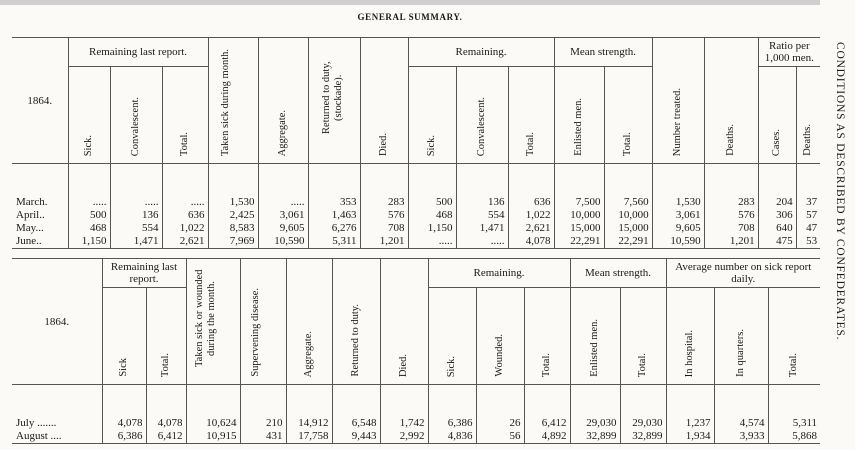 This screenshot has width=855, height=450. What do you see at coordinates (579, 242) in the screenshot?
I see `cell: 22,291` at bounding box center [579, 242].